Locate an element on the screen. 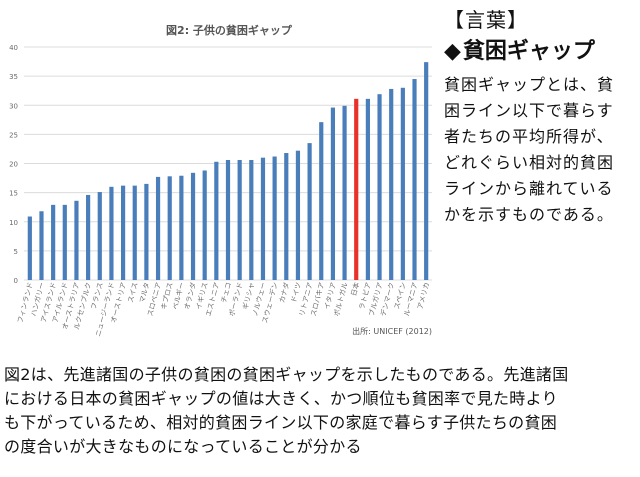  y-tick-label: 35 is located at coordinates (13, 77).